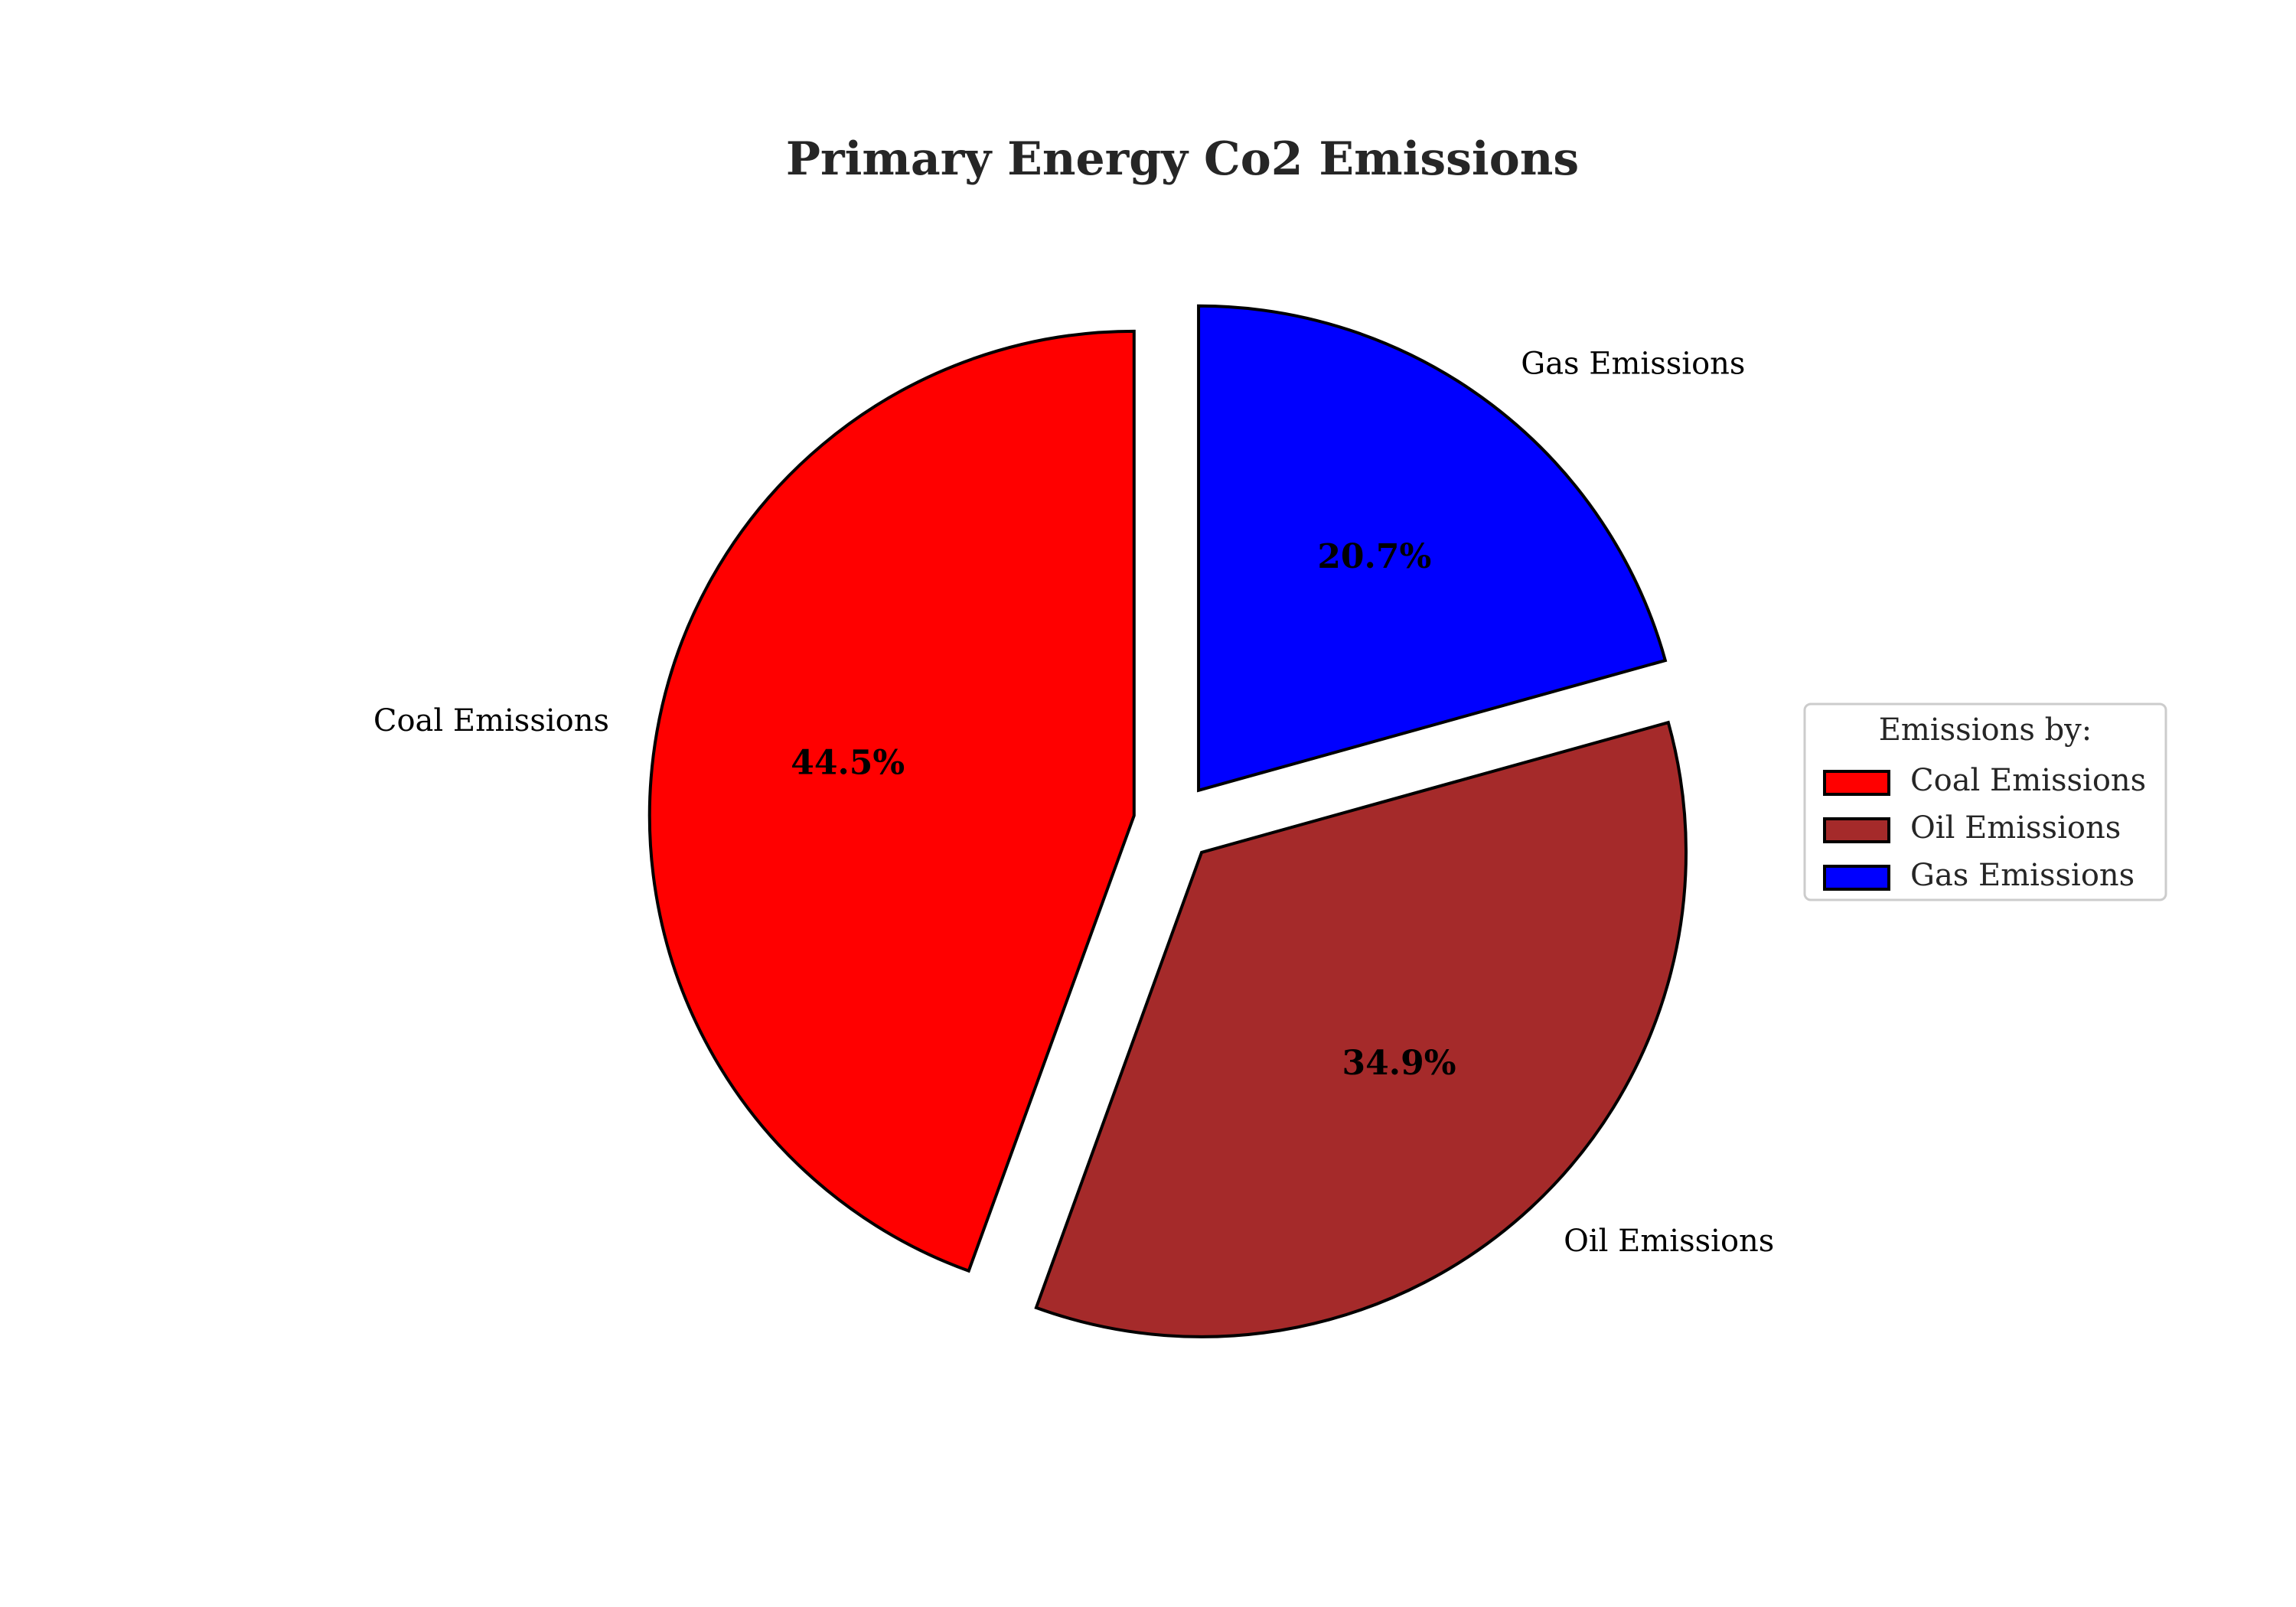  Describe the element at coordinates (491, 720) in the screenshot. I see `slice-label-coal-emissions: Coal Emissions` at that location.